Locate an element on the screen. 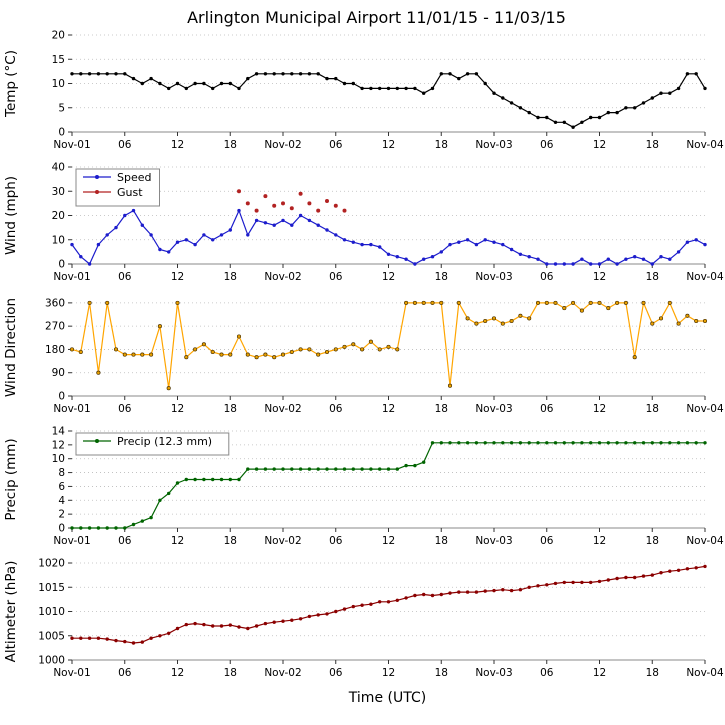 Image resolution: width=725 pixels, height=725 pixels. legend: Speed Gust is located at coordinates (117, 187).